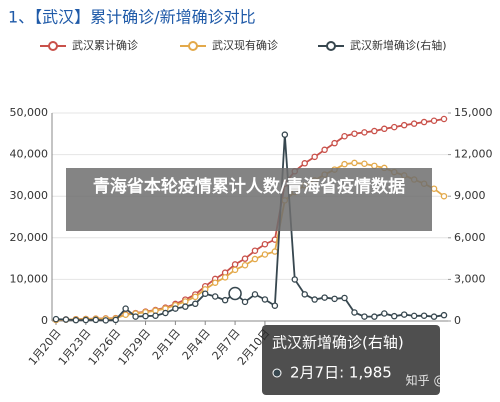 This screenshot has width=500, height=402. I want to click on x-tick-label: 2月4日, so click(196, 345).